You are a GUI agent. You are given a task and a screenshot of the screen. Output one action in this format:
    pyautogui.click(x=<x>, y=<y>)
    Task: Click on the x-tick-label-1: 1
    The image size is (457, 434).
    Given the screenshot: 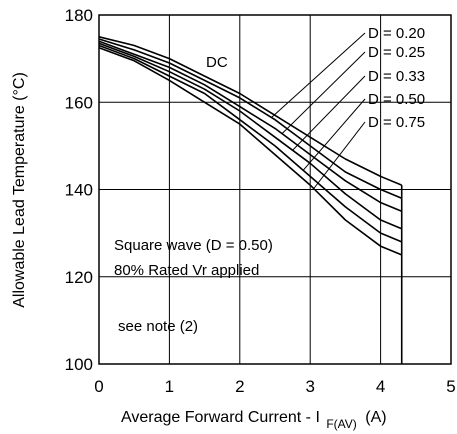 What is the action you would take?
    pyautogui.click(x=169, y=386)
    